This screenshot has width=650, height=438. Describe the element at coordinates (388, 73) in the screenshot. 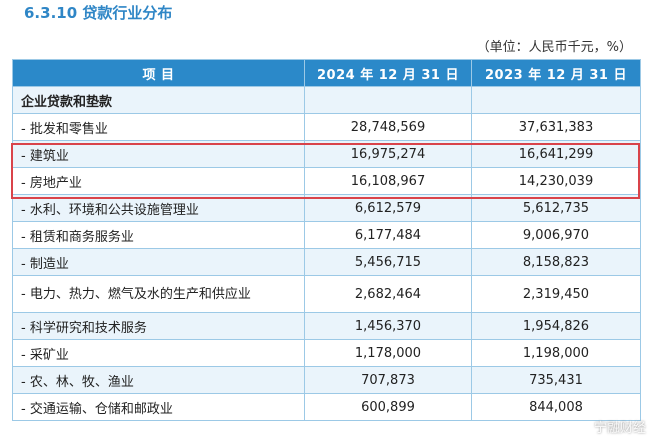

I see `header-2024: 2024 年 12 月 31 日` at that location.